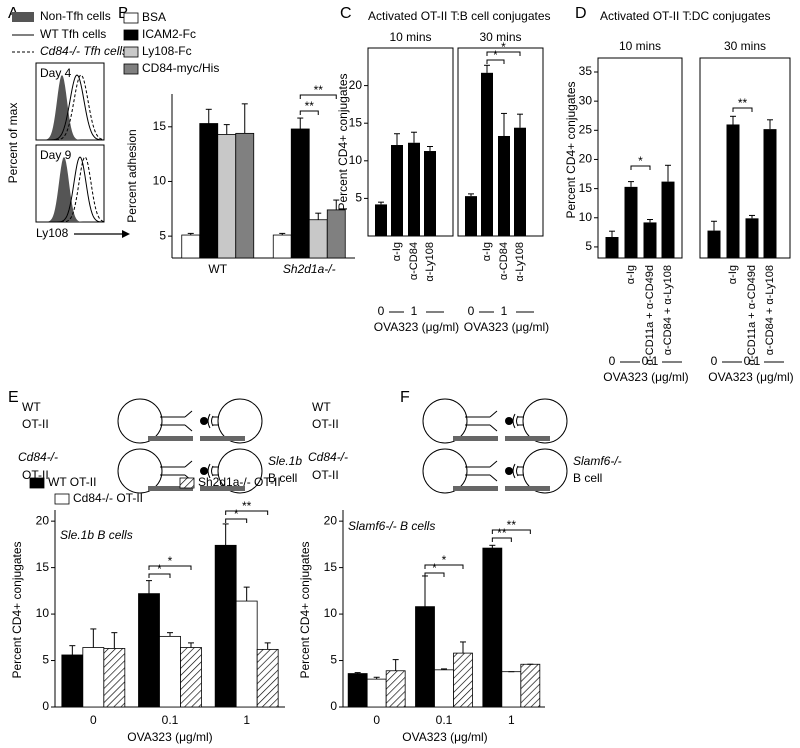  What do you see at coordinates (391, 526) in the screenshot?
I see `inner-label: Slamf6-/- B cells` at bounding box center [391, 526].